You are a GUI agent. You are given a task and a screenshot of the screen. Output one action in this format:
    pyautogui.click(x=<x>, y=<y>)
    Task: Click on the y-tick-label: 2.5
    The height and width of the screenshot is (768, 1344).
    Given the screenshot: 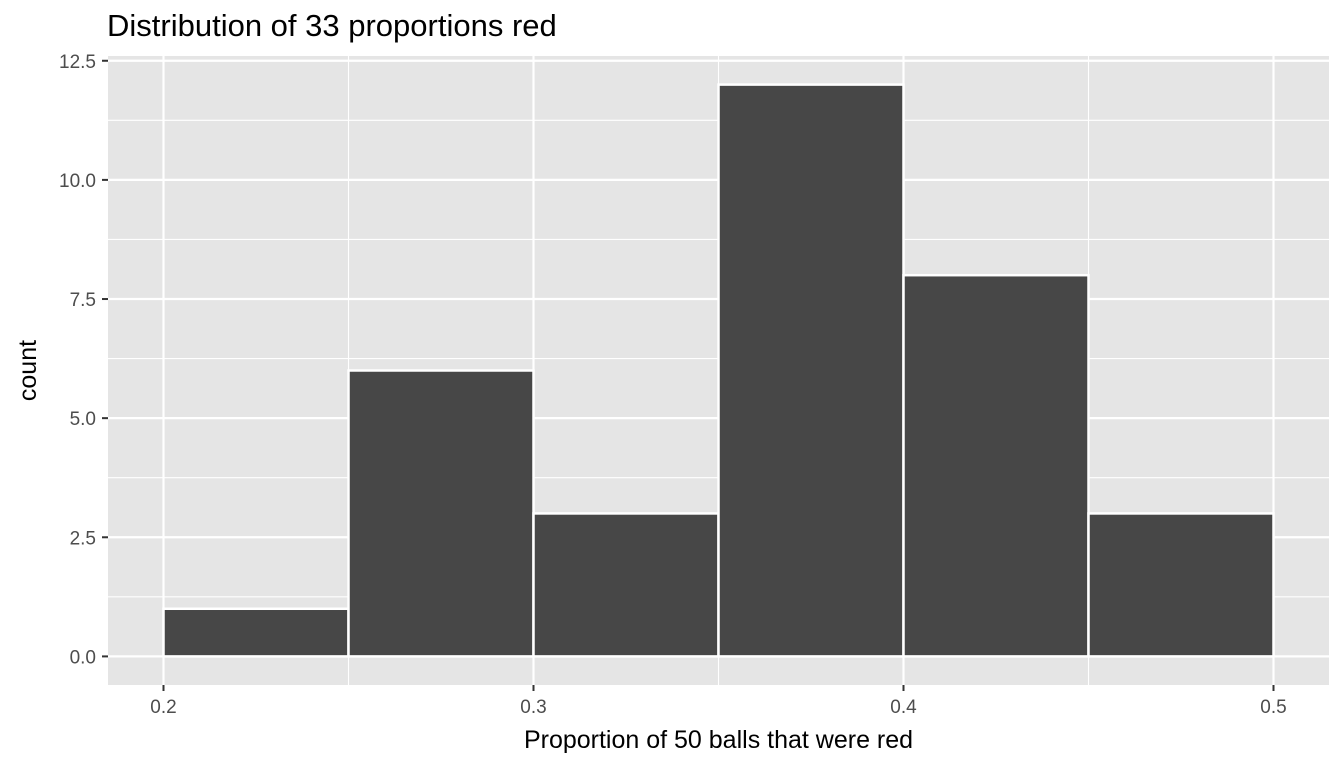 What is the action you would take?
    pyautogui.click(x=83, y=538)
    